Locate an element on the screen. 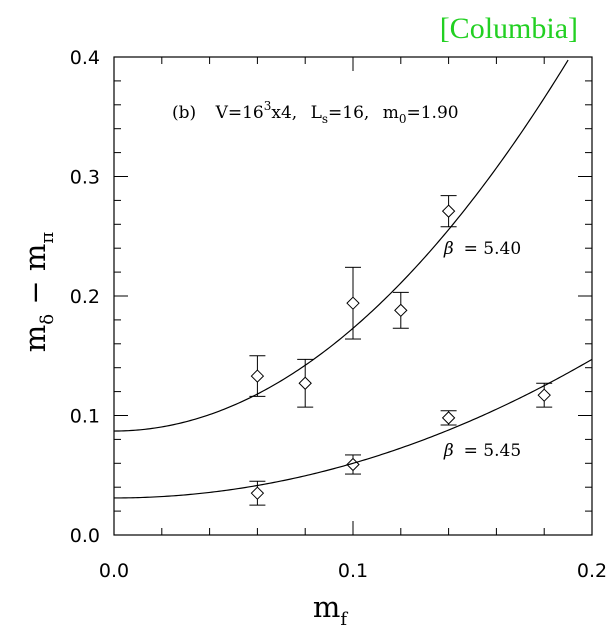  y-axis-title-sub2: π is located at coordinates (47, 238).